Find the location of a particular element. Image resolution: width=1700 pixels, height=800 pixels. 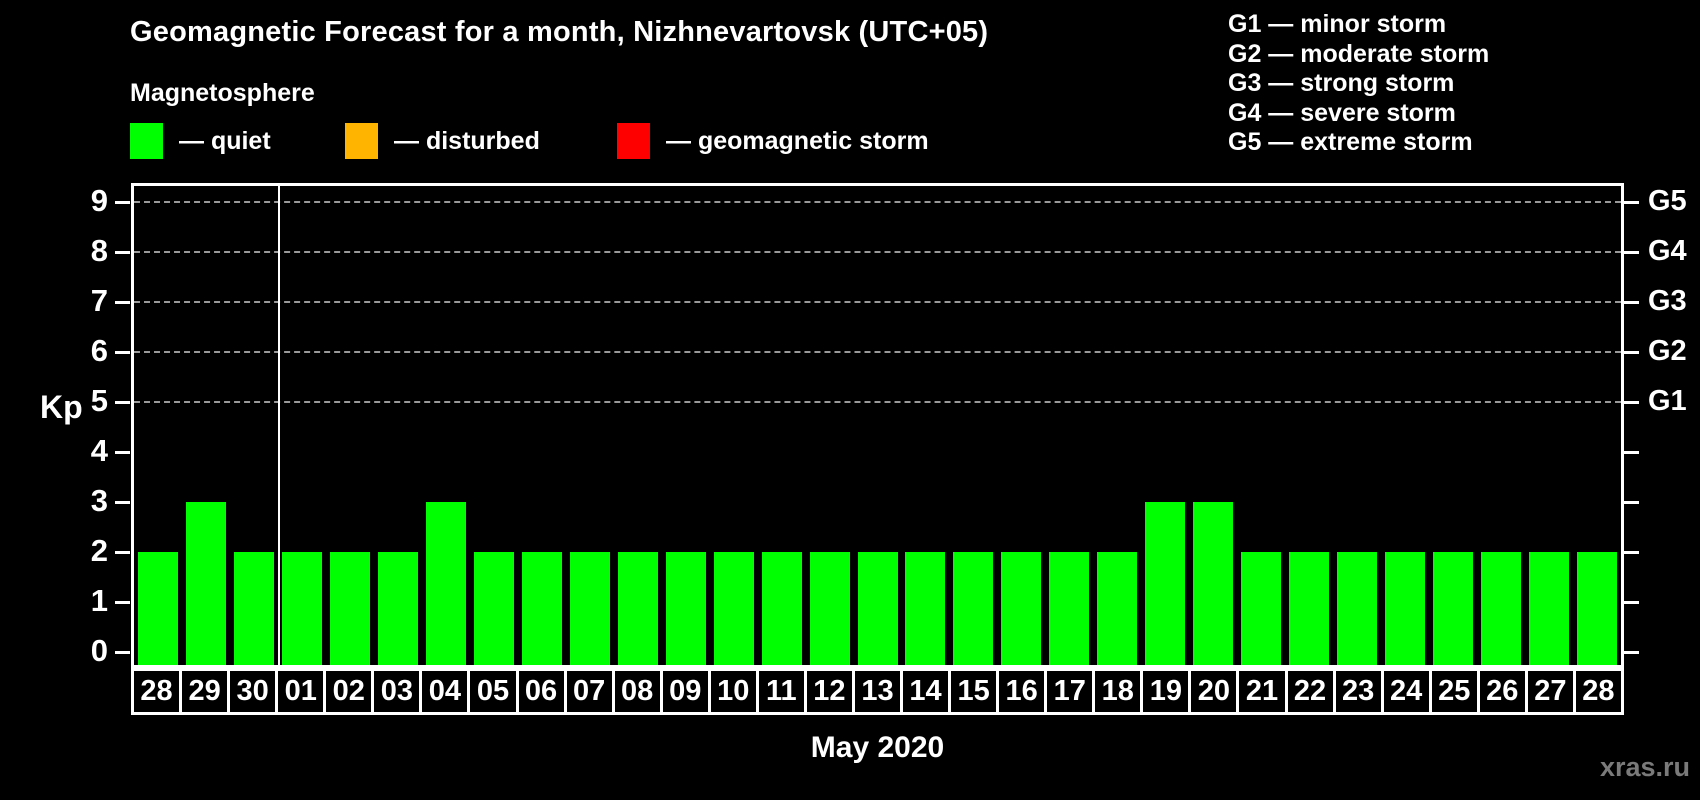

disturbed-color-swatch is located at coordinates (361, 141).